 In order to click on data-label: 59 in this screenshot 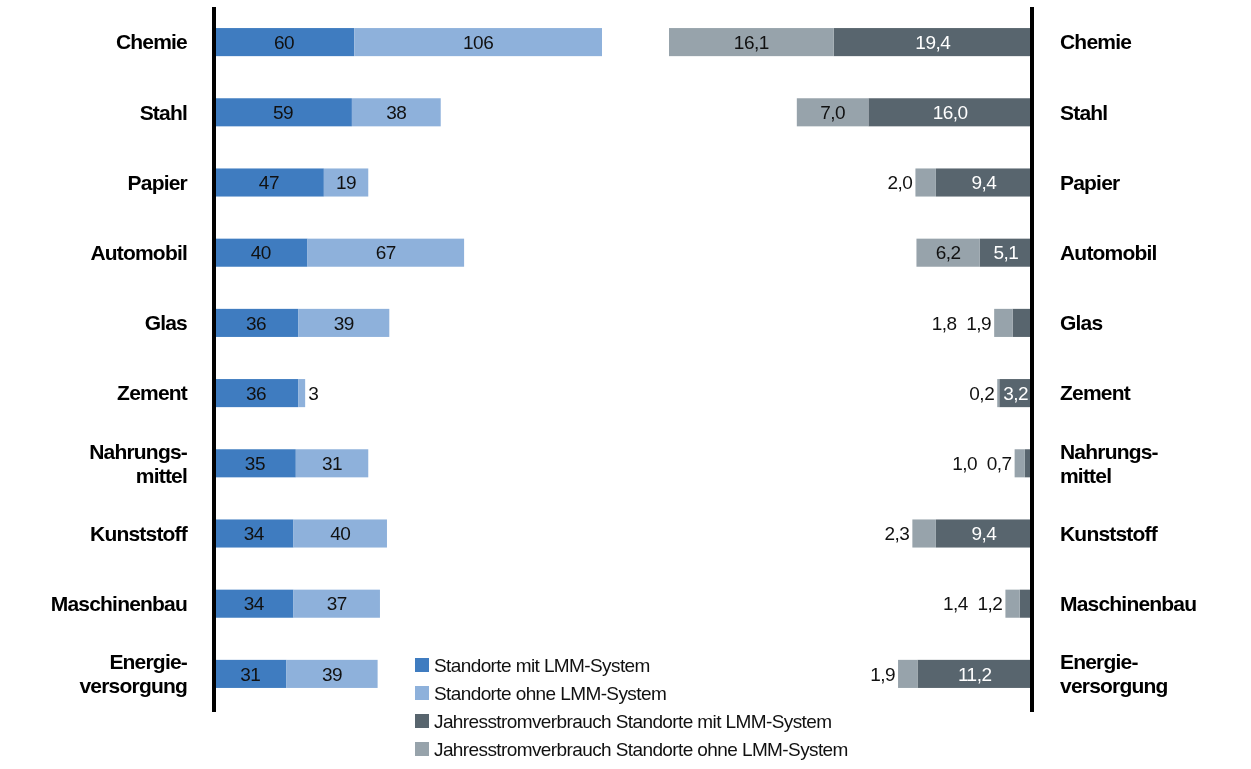, I will do `click(283, 112)`.